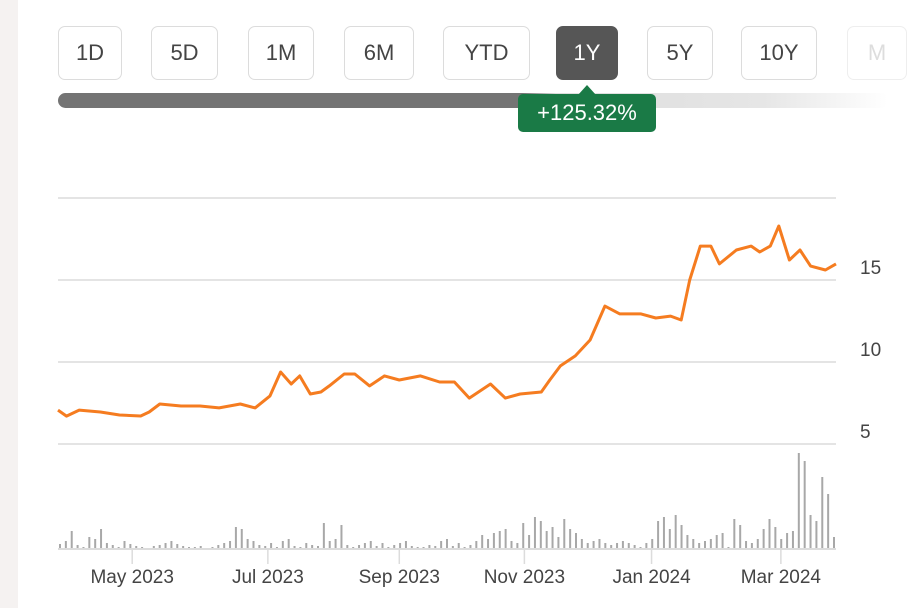  Describe the element at coordinates (486, 53) in the screenshot. I see `range-button-ytd: YTD` at that location.